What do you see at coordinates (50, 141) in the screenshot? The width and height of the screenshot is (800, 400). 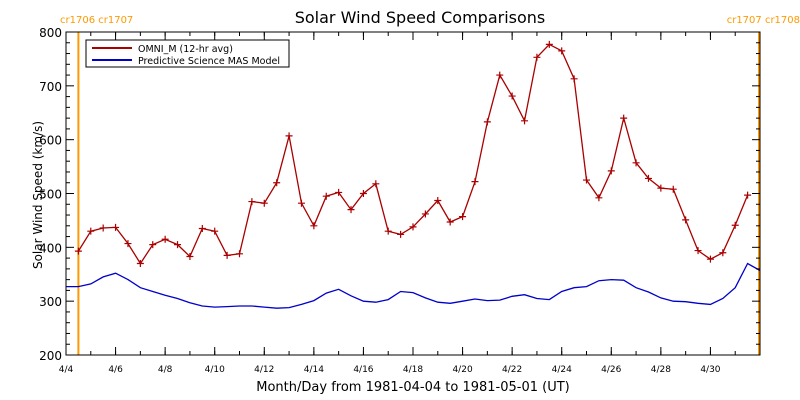 I see `y-tick-label: 600` at bounding box center [50, 141].